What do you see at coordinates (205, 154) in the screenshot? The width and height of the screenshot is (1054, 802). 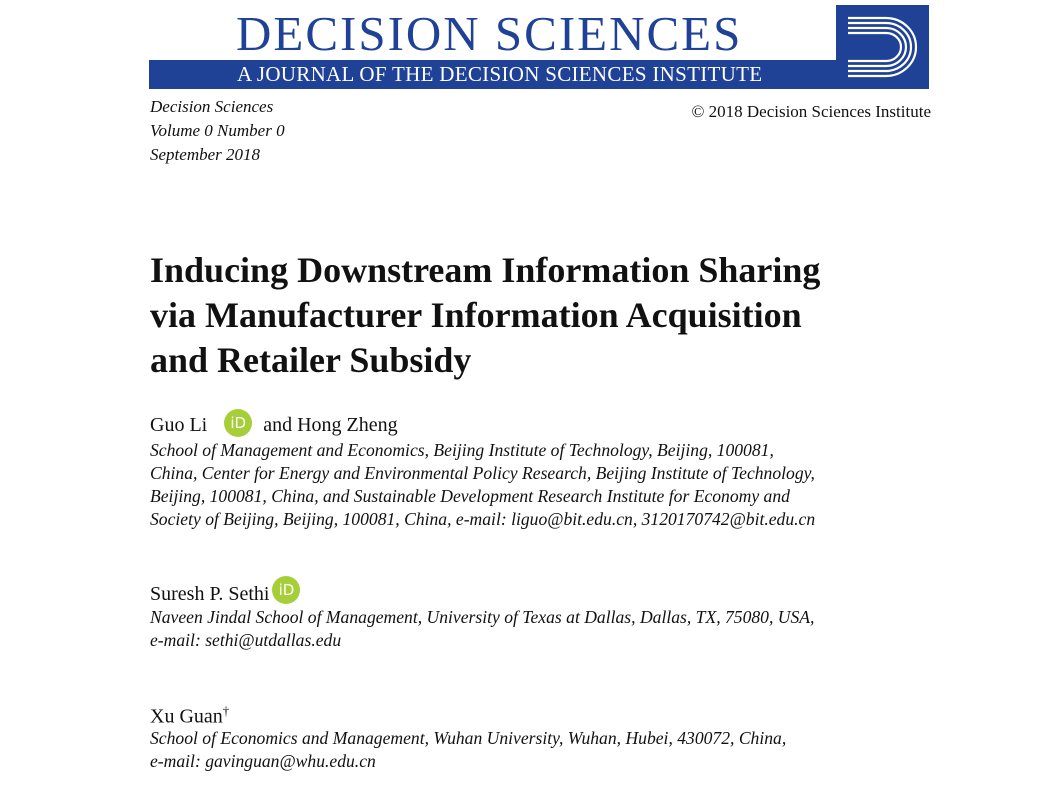 I see `date-meta: September 2018` at bounding box center [205, 154].